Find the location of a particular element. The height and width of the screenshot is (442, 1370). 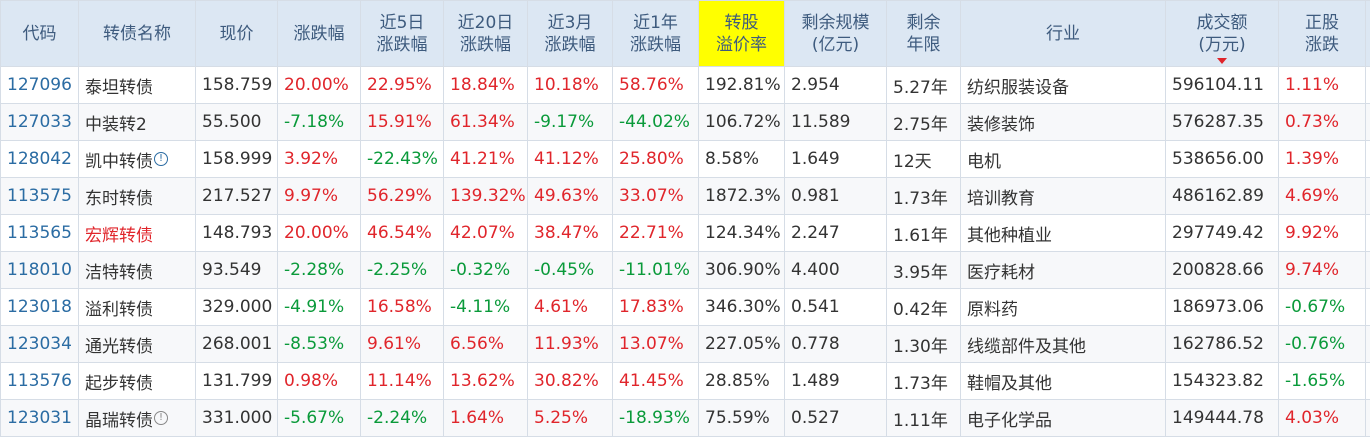

cell-chg3m: 41.12% is located at coordinates (570, 159).